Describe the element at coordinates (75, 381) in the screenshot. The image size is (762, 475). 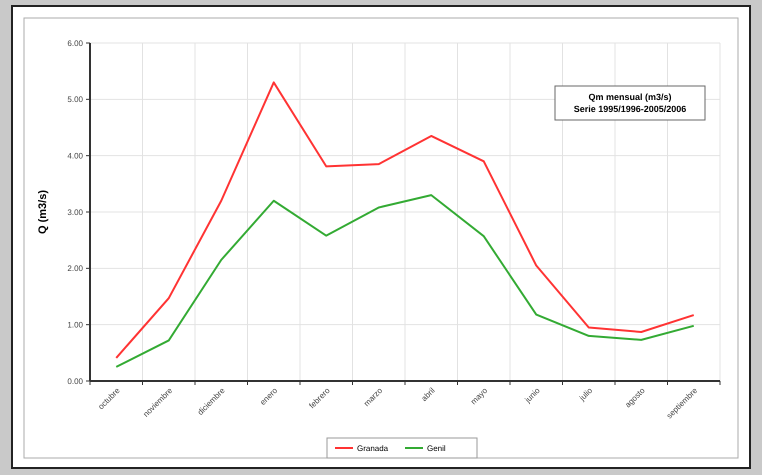
I see `y-tick-label: 0.00` at that location.